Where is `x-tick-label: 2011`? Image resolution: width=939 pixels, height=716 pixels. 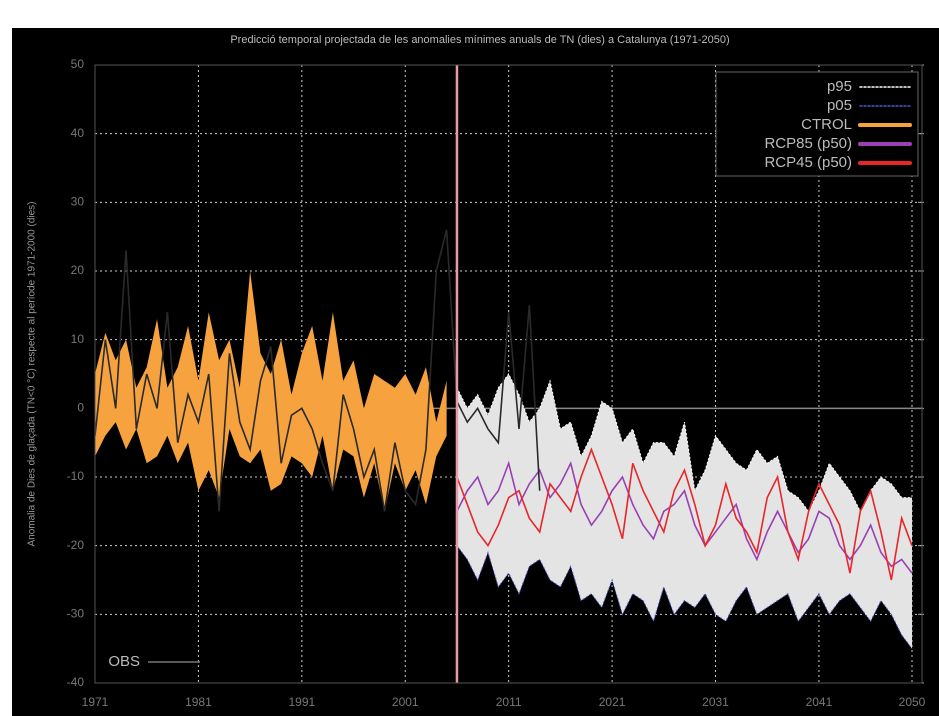
x-tick-label: 2011 is located at coordinates (509, 702).